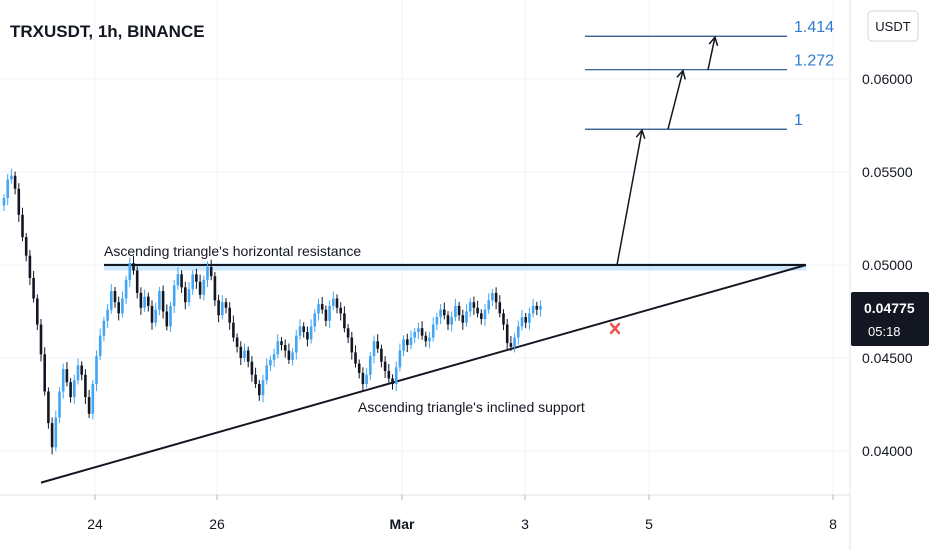 The image size is (932, 555). Describe the element at coordinates (814, 27) in the screenshot. I see `fib-level-label: 1.414` at that location.